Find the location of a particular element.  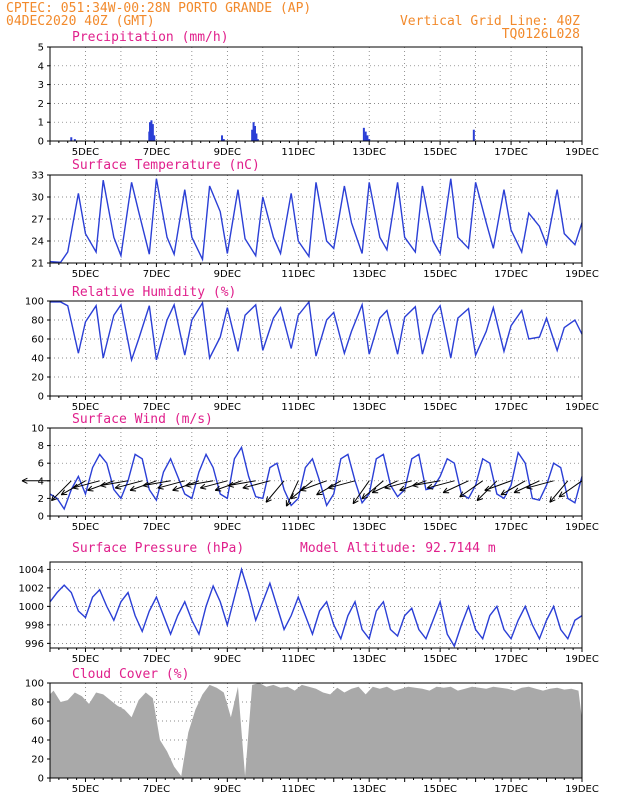

y-tick-label: 40 is located at coordinates (37, 741).